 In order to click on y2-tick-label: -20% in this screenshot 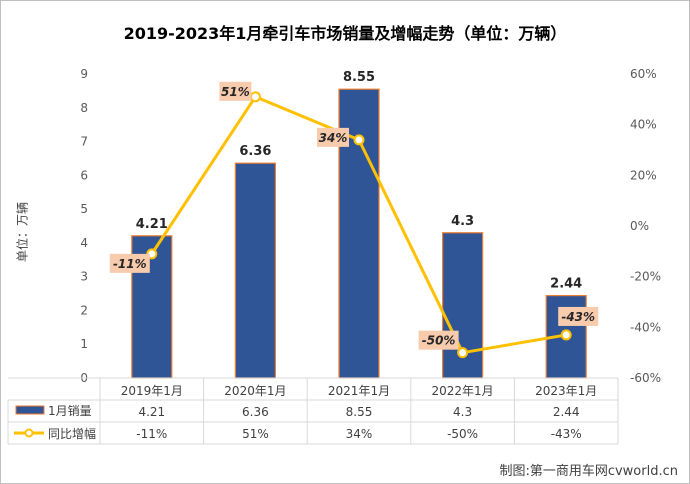, I will do `click(645, 277)`.